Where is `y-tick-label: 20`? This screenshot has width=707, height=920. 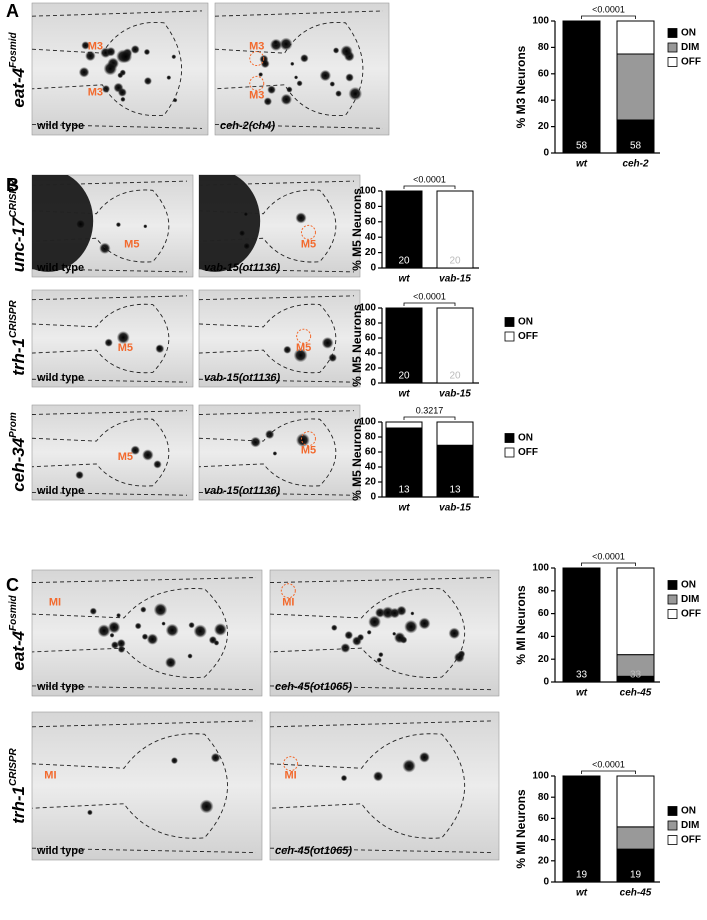 y-tick-label: 20 is located at coordinates (371, 368).